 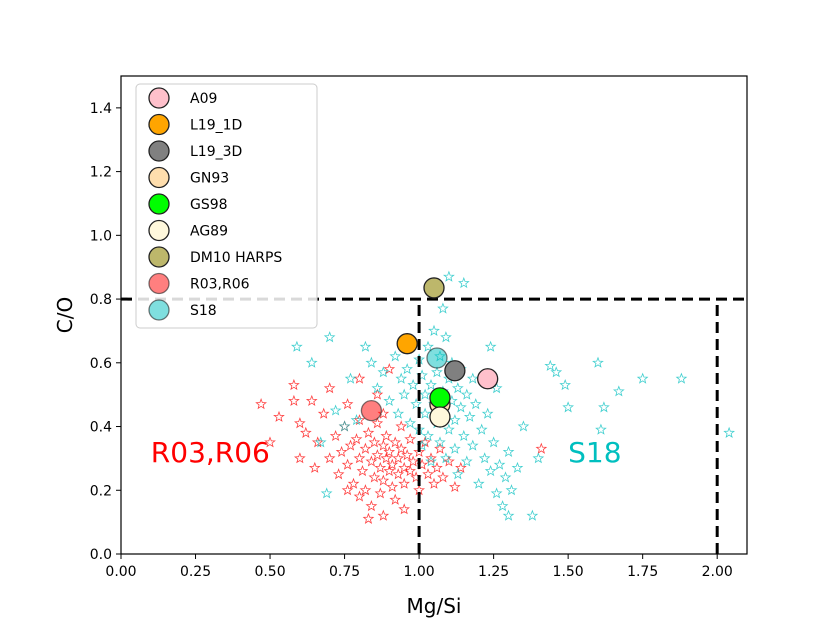 What do you see at coordinates (159, 257) in the screenshot?
I see `legend-marker-dm10-harps` at bounding box center [159, 257].